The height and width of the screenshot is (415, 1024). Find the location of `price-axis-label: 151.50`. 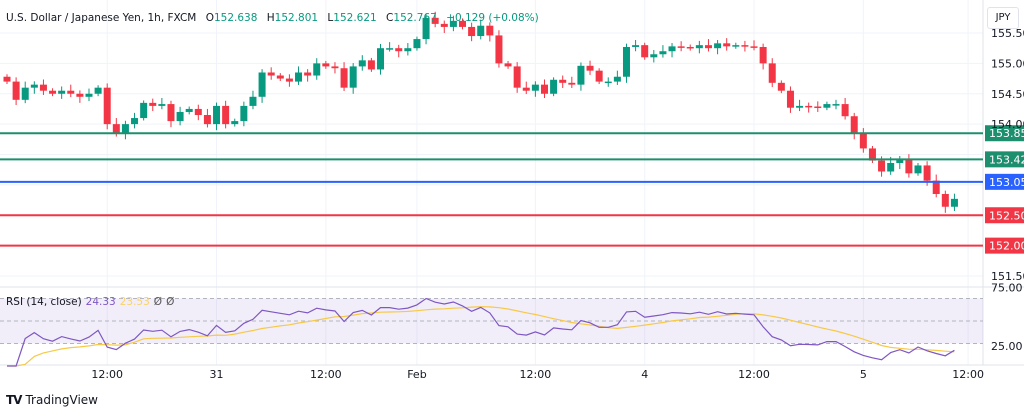

price-axis-label: 151.50 is located at coordinates (1007, 276).